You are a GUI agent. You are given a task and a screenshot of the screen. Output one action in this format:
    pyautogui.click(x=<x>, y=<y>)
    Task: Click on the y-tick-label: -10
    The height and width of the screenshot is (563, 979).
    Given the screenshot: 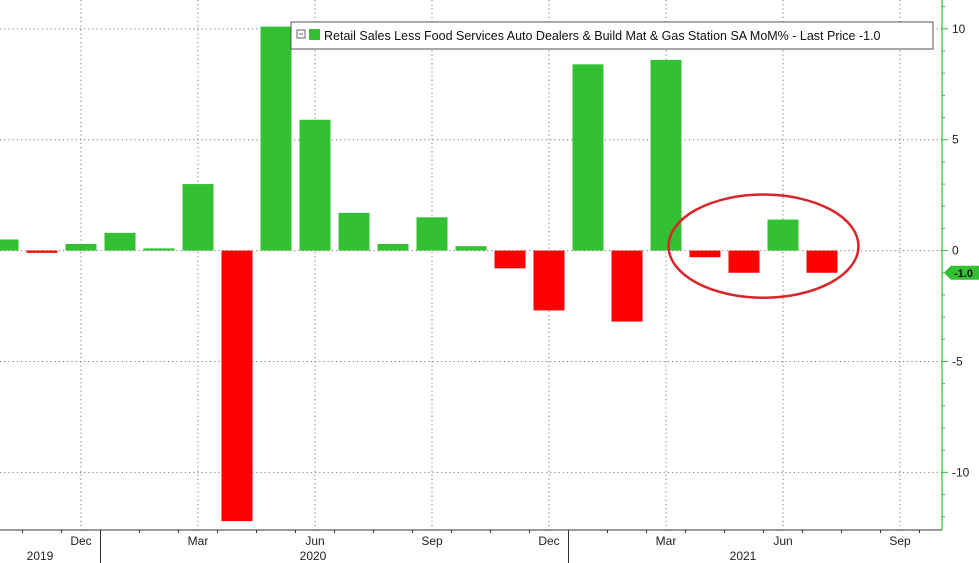 What is the action you would take?
    pyautogui.click(x=961, y=472)
    